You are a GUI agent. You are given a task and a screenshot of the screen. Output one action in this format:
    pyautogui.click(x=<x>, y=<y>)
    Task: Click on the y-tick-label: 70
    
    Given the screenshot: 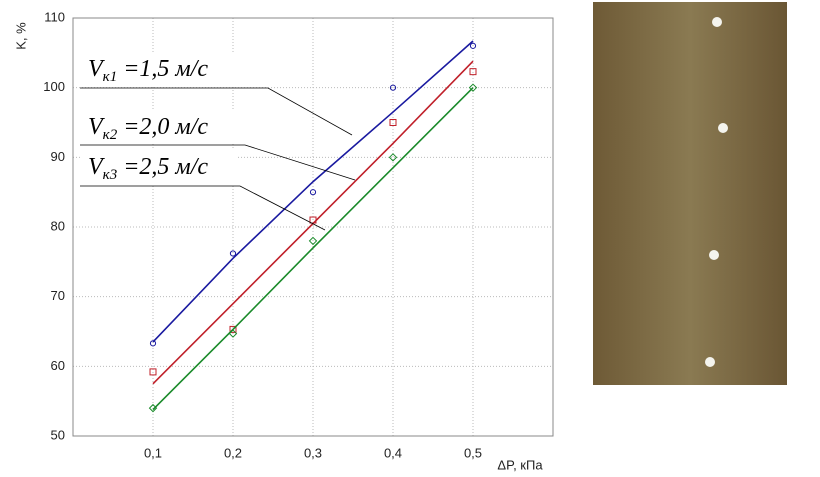 What is the action you would take?
    pyautogui.click(x=58, y=295)
    